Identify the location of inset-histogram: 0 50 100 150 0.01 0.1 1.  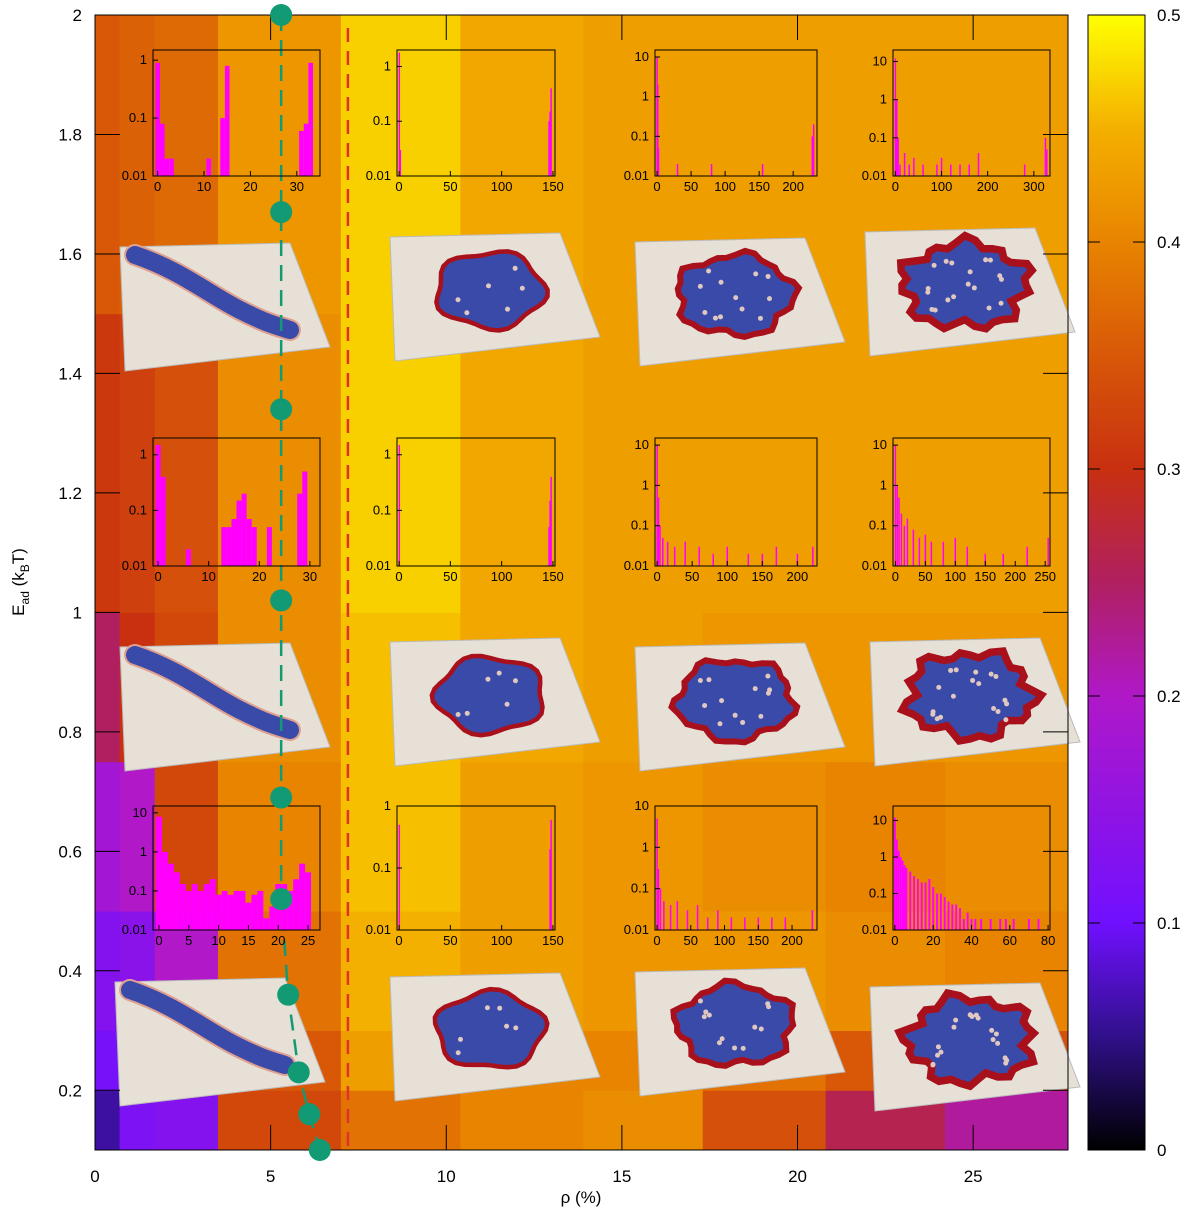
(465, 121).